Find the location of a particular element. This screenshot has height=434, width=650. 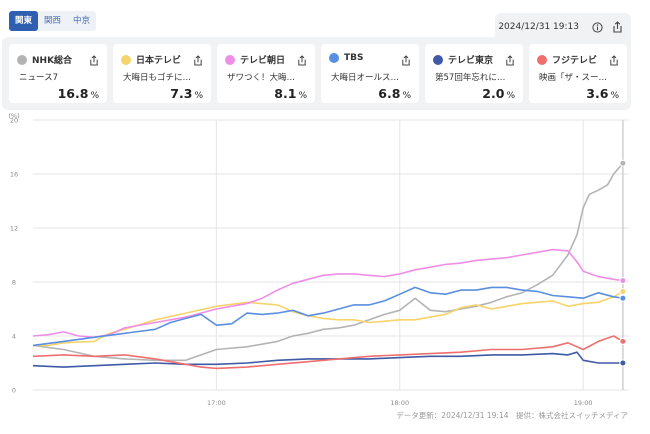

y-tick-label: 8 is located at coordinates (14, 283).